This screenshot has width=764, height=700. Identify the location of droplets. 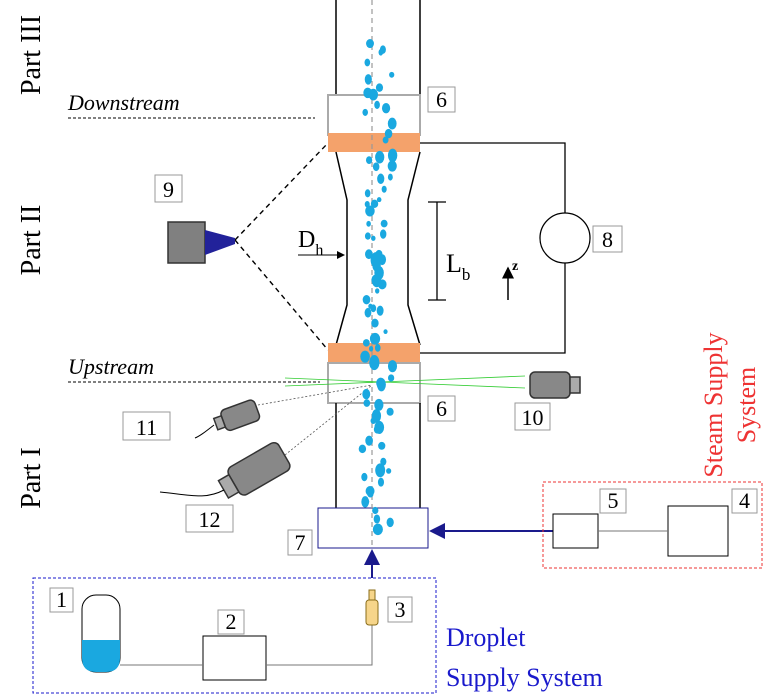
(378, 287).